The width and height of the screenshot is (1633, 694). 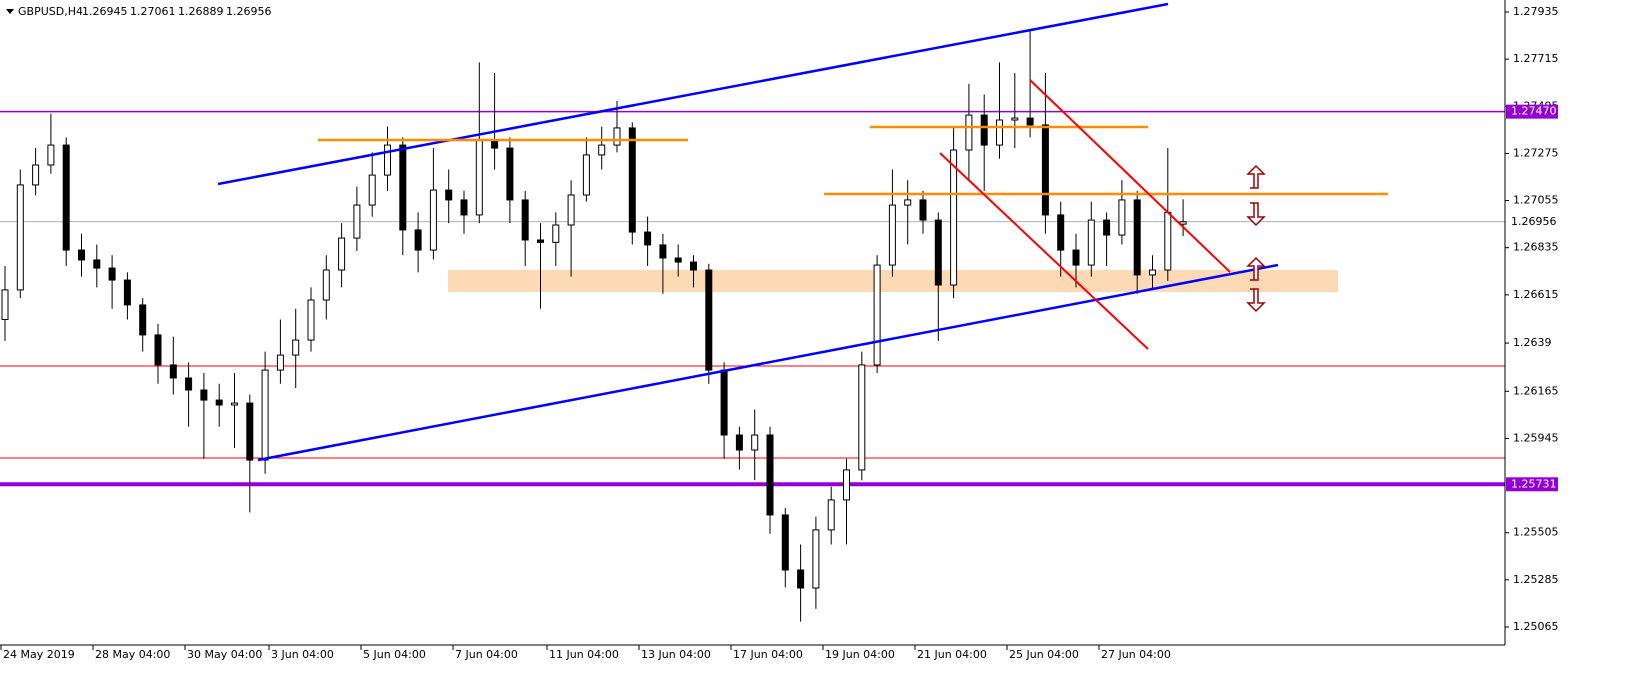 I want to click on y-tick-label: 1.25285, so click(x=1536, y=579).